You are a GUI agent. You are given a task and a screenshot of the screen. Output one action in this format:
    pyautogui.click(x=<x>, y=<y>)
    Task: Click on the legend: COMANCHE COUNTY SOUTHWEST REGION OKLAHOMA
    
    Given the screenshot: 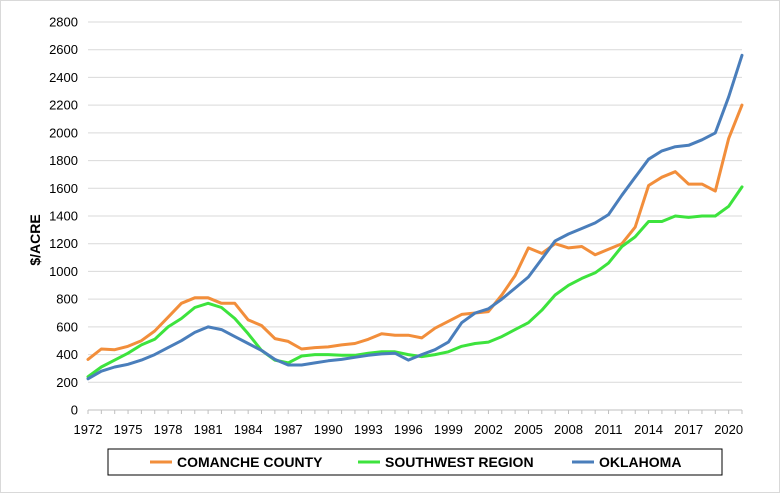 What is the action you would take?
    pyautogui.click(x=415, y=462)
    